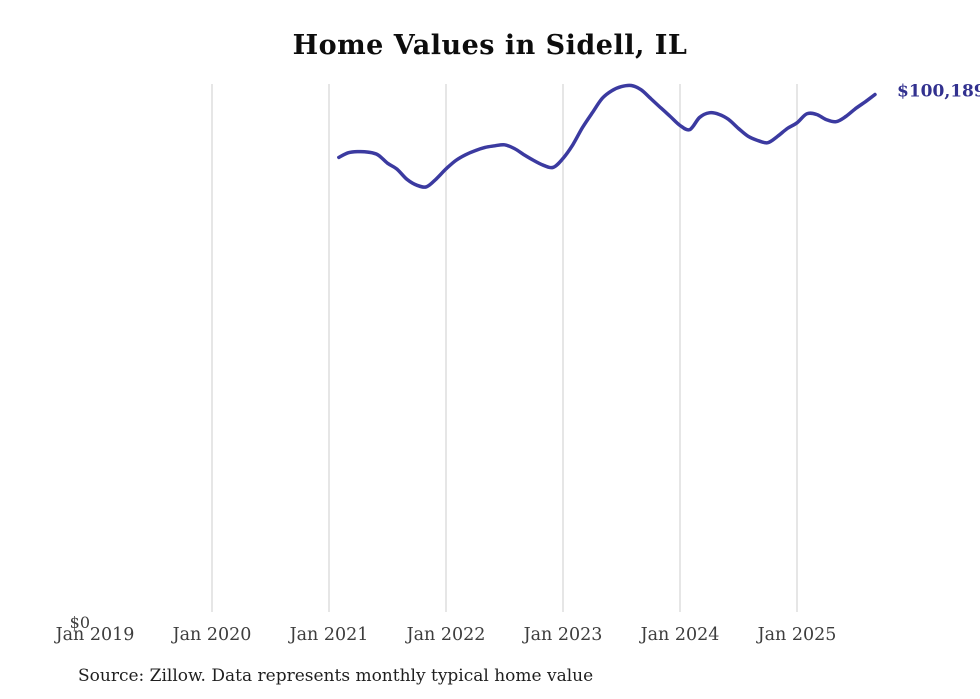 The height and width of the screenshot is (699, 980). I want to click on x-tick-label: Jan 2022, so click(445, 635).